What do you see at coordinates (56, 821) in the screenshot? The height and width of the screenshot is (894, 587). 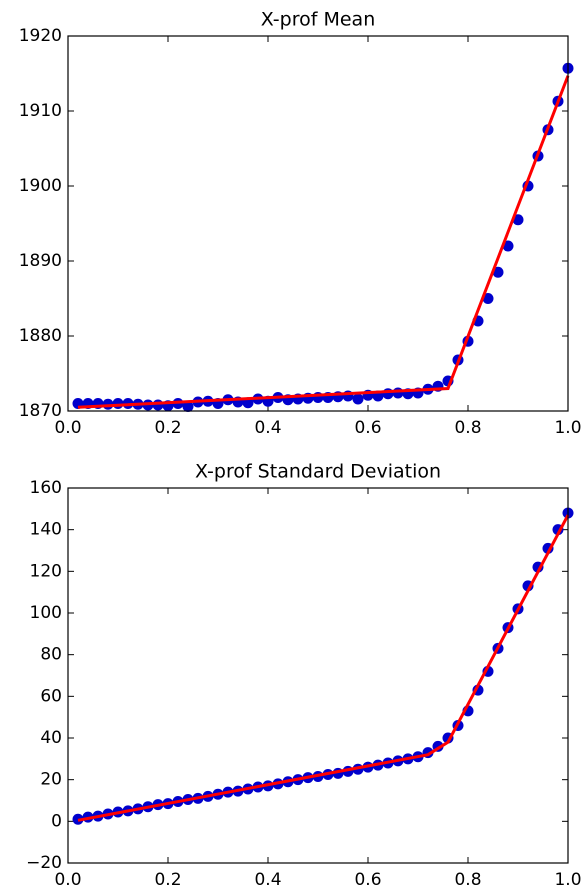 I see `y-tick-label: 0` at bounding box center [56, 821].